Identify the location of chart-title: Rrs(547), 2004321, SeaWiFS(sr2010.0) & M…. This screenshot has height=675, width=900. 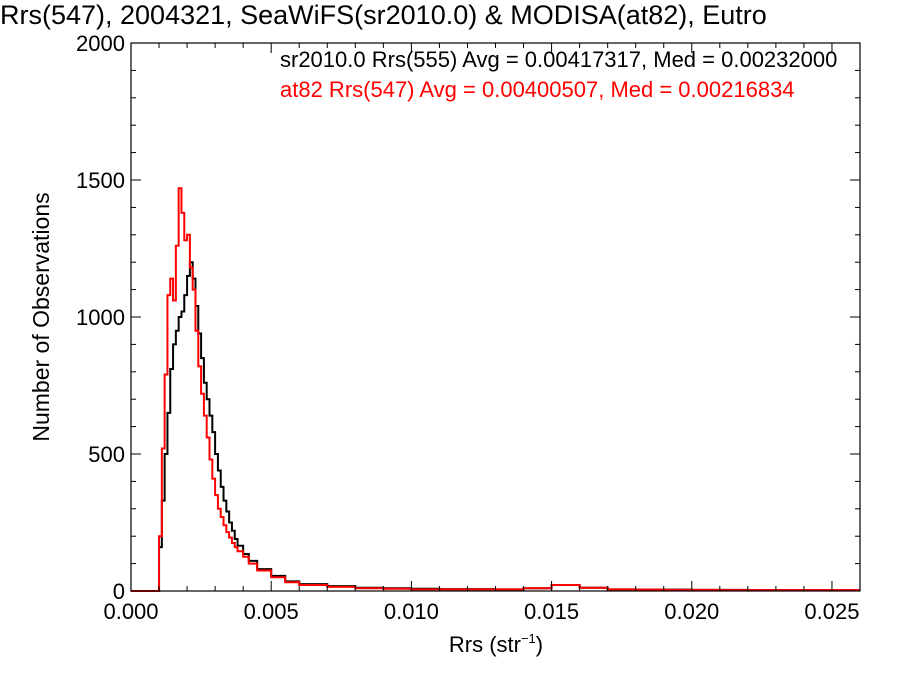
(383, 15).